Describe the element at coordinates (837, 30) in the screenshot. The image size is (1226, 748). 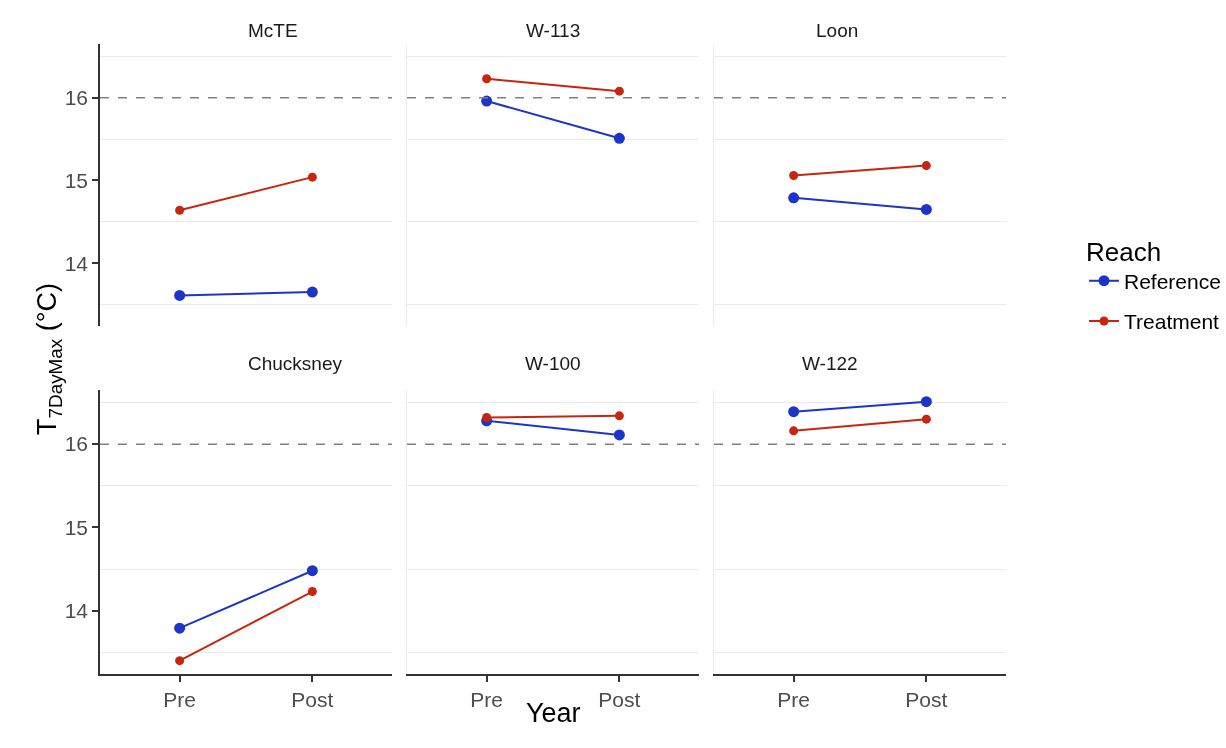
I see `chart-title: Loon` at that location.